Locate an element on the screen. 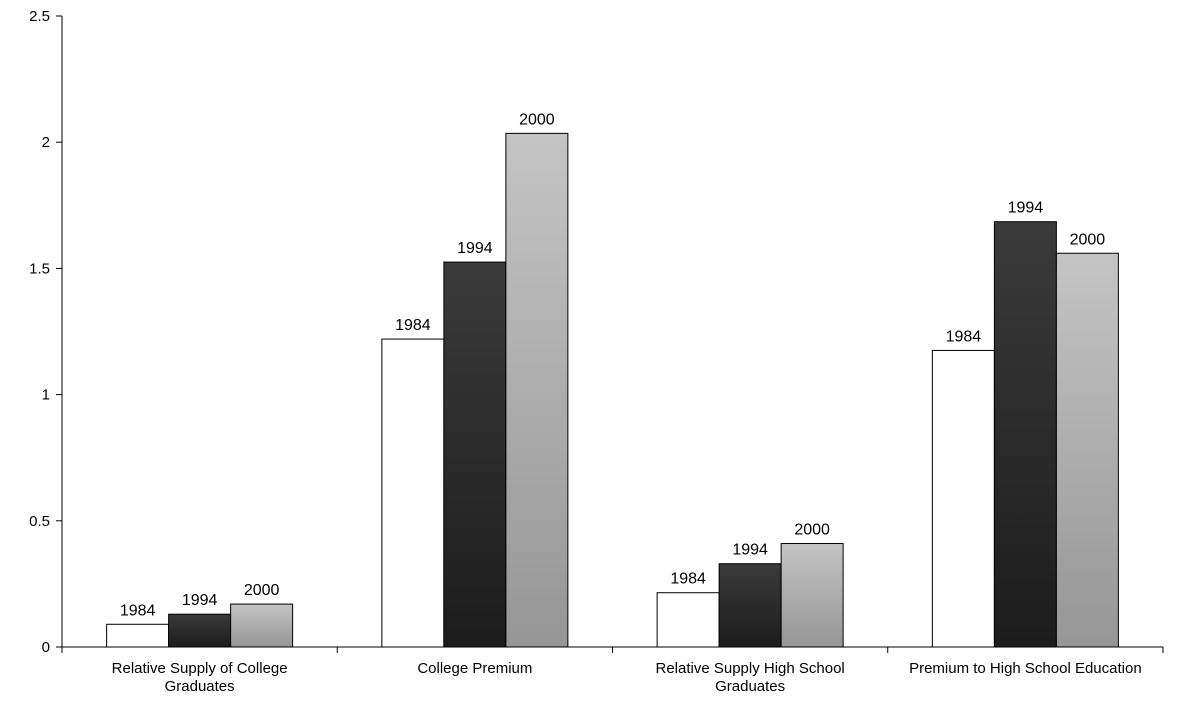 The image size is (1187, 704). y-tick-label: 2.5 is located at coordinates (39, 16).